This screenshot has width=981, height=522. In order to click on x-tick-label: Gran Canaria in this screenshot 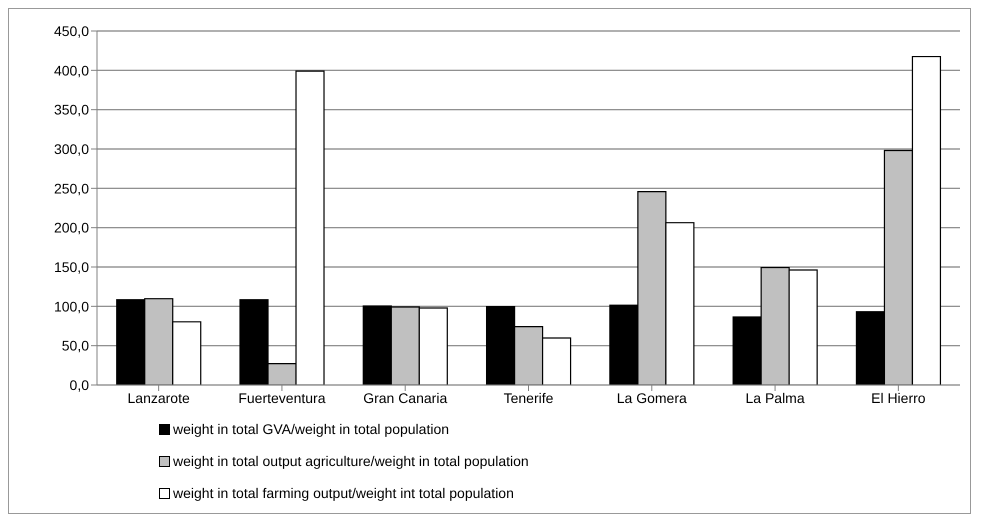, I will do `click(405, 398)`.